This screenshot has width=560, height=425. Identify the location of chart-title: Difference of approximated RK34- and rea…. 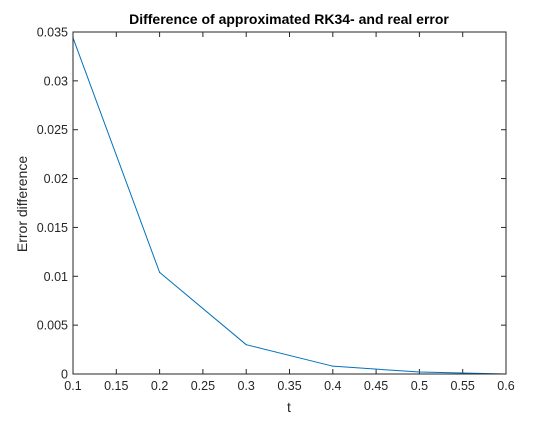
(289, 19).